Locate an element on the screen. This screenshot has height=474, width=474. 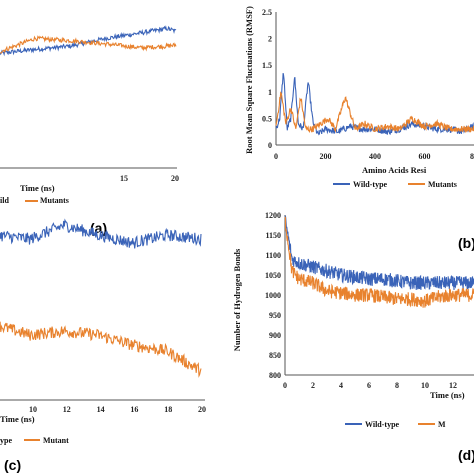
panel-b-series-wild-line is located at coordinates (374, 104).